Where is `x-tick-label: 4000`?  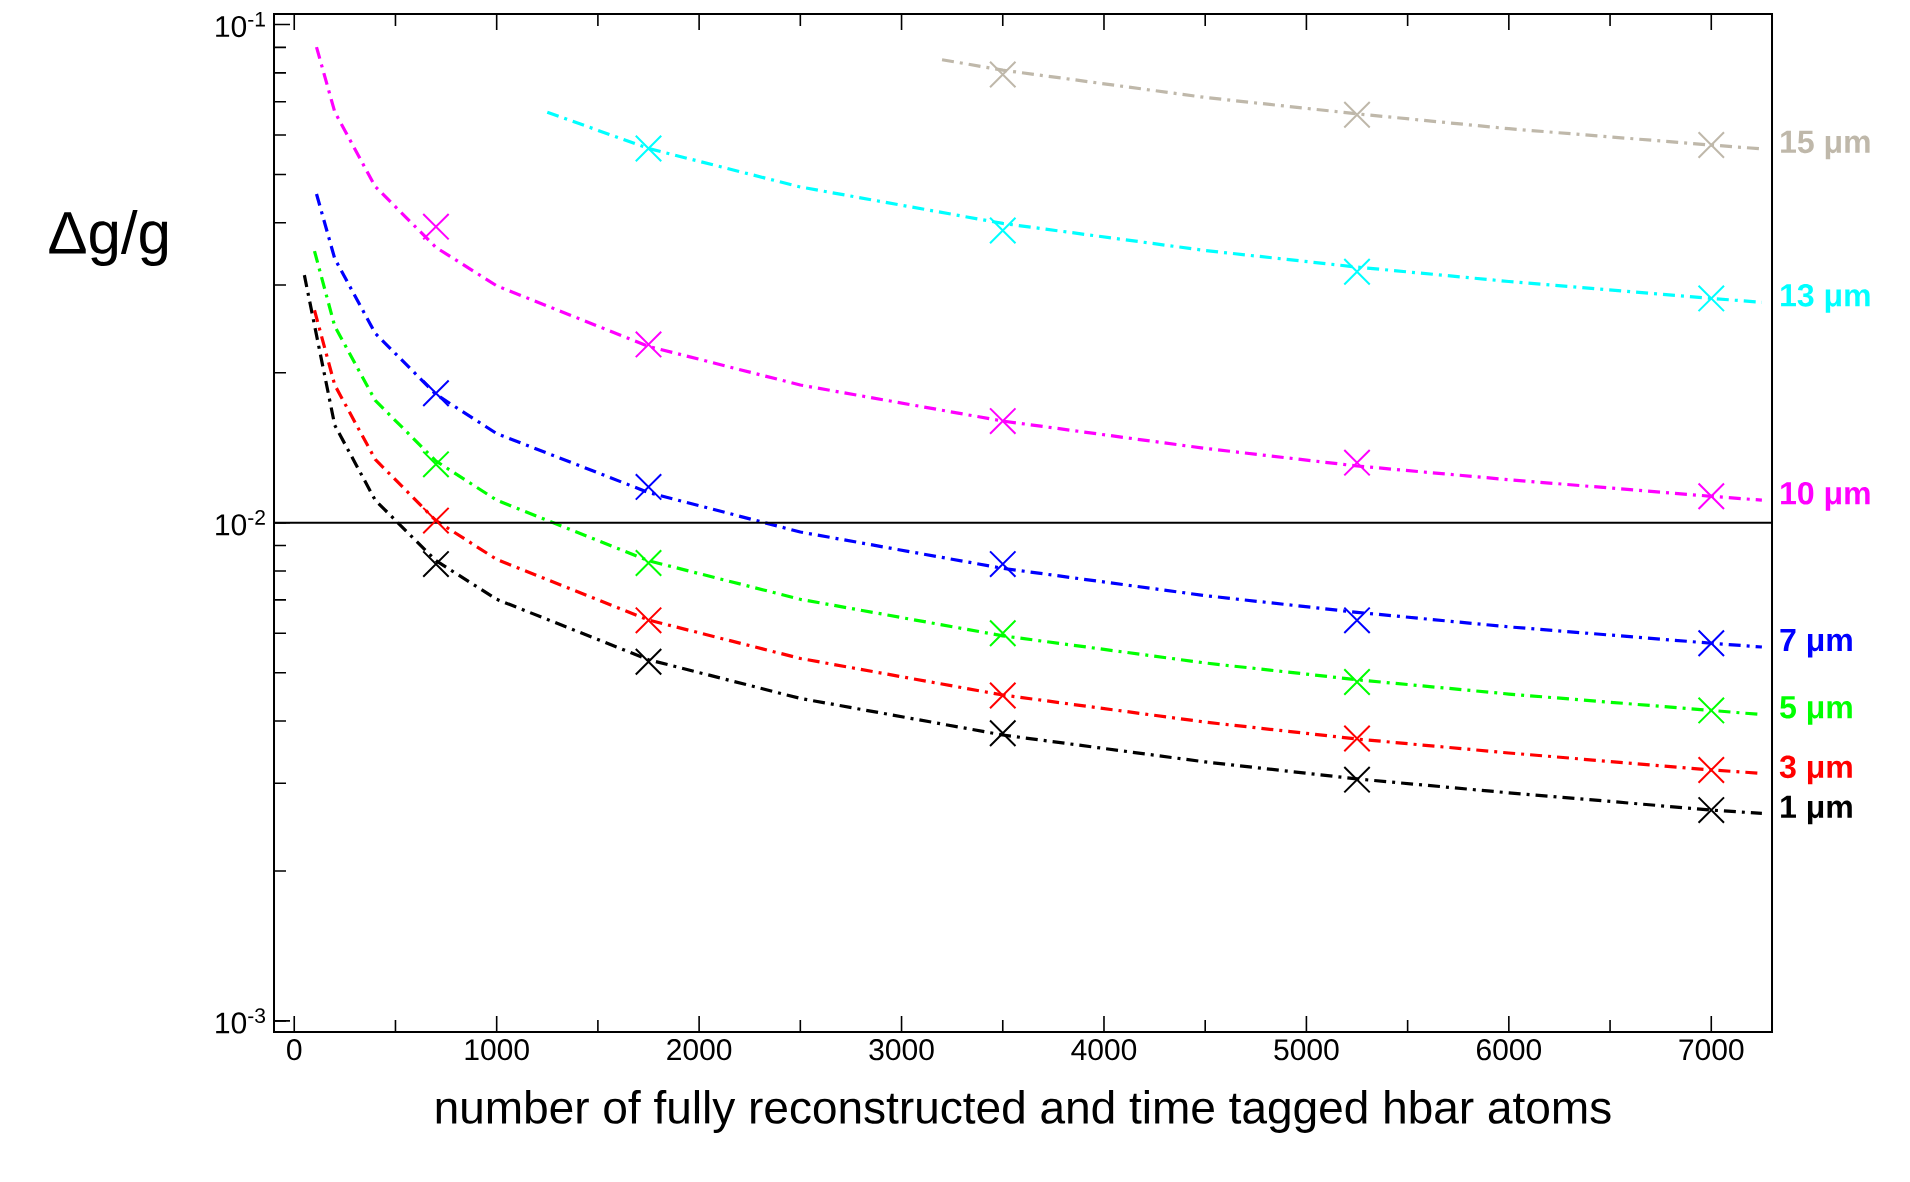
x-tick-label: 4000 is located at coordinates (1104, 1050).